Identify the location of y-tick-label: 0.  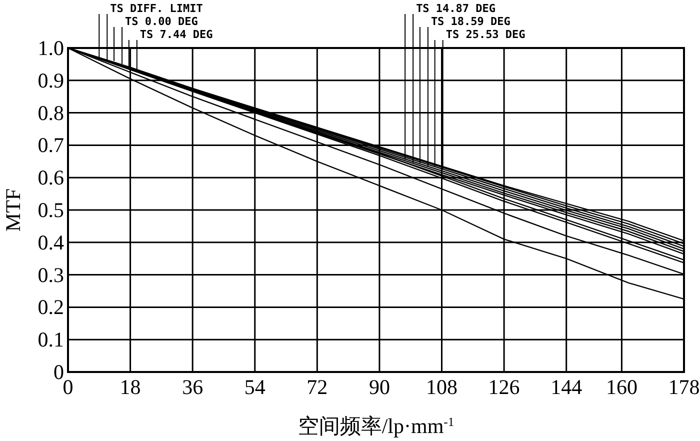
(59, 372).